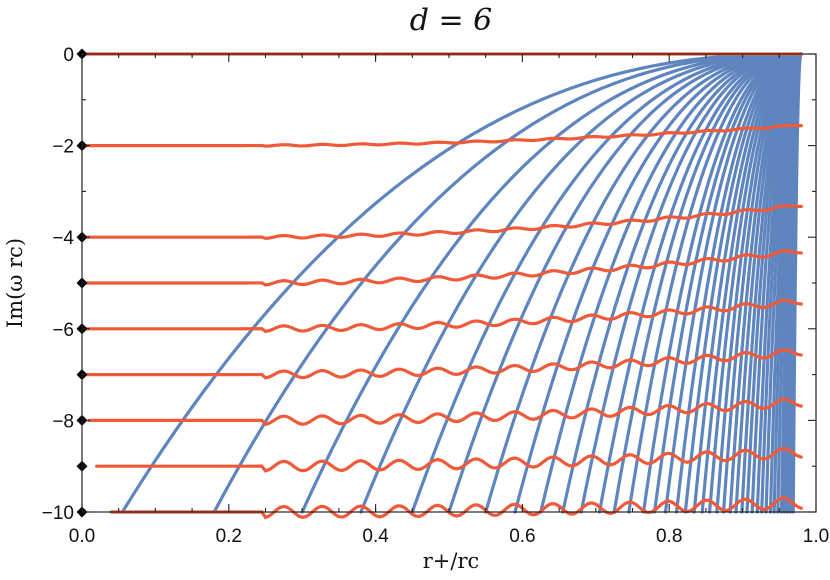 The image size is (830, 580). Describe the element at coordinates (669, 536) in the screenshot. I see `x-tick-label: 0.8` at that location.